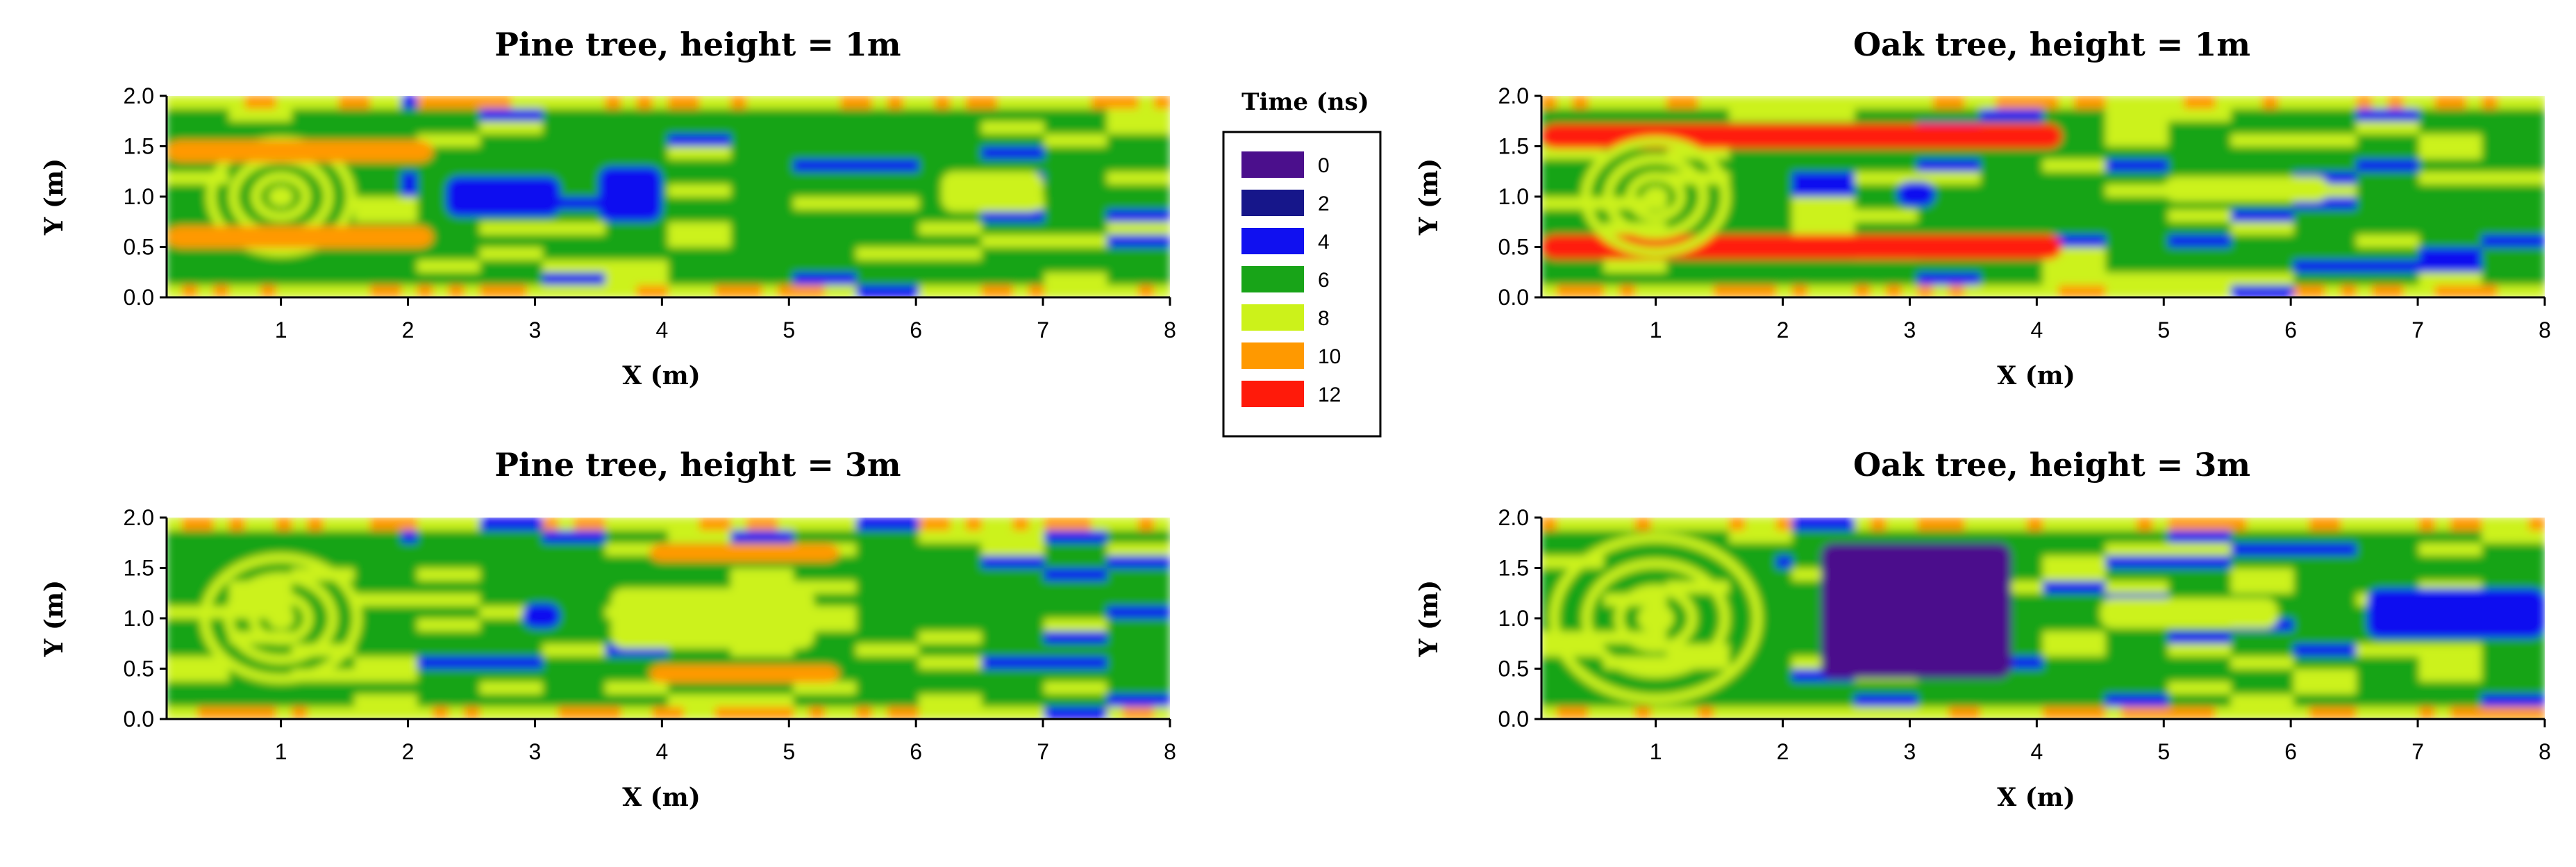 Image resolution: width=2576 pixels, height=867 pixels. What do you see at coordinates (1324, 165) in the screenshot?
I see `legend-label: 0` at bounding box center [1324, 165].